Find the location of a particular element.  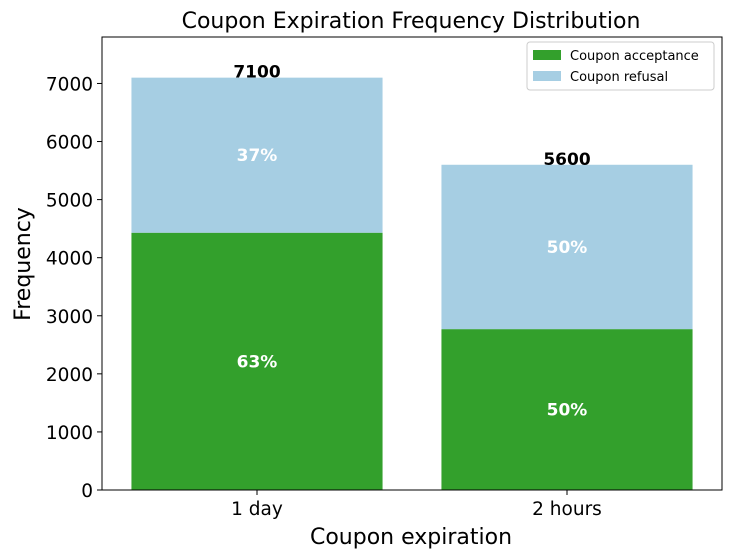

x-axis: 1 day 2 hours is located at coordinates (416, 505).